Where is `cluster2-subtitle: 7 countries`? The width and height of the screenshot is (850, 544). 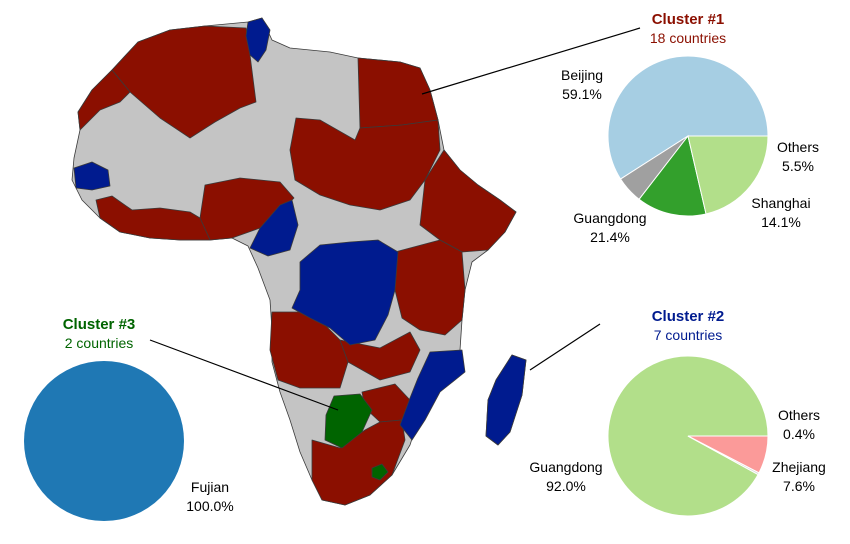
cluster2-subtitle: 7 countries is located at coordinates (688, 335).